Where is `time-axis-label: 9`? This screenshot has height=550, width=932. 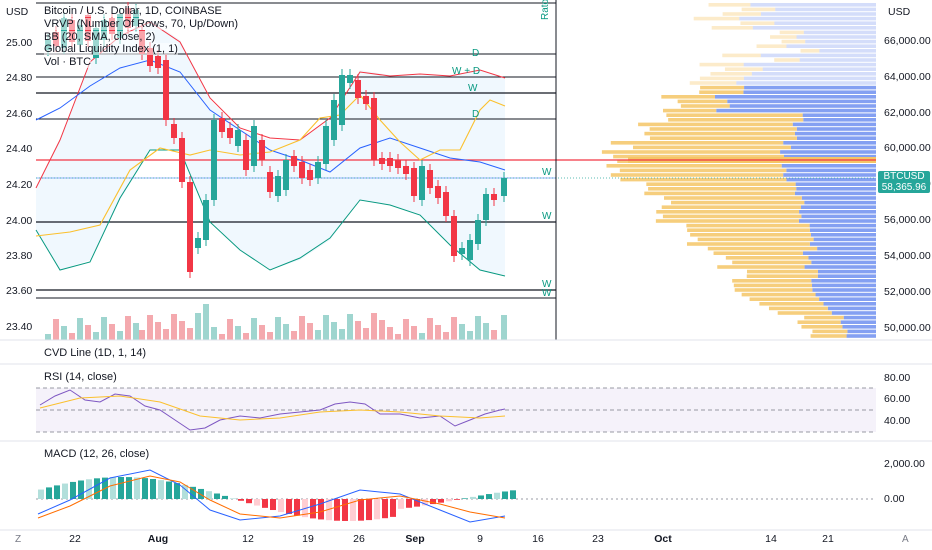 time-axis-label: 9 is located at coordinates (480, 539).